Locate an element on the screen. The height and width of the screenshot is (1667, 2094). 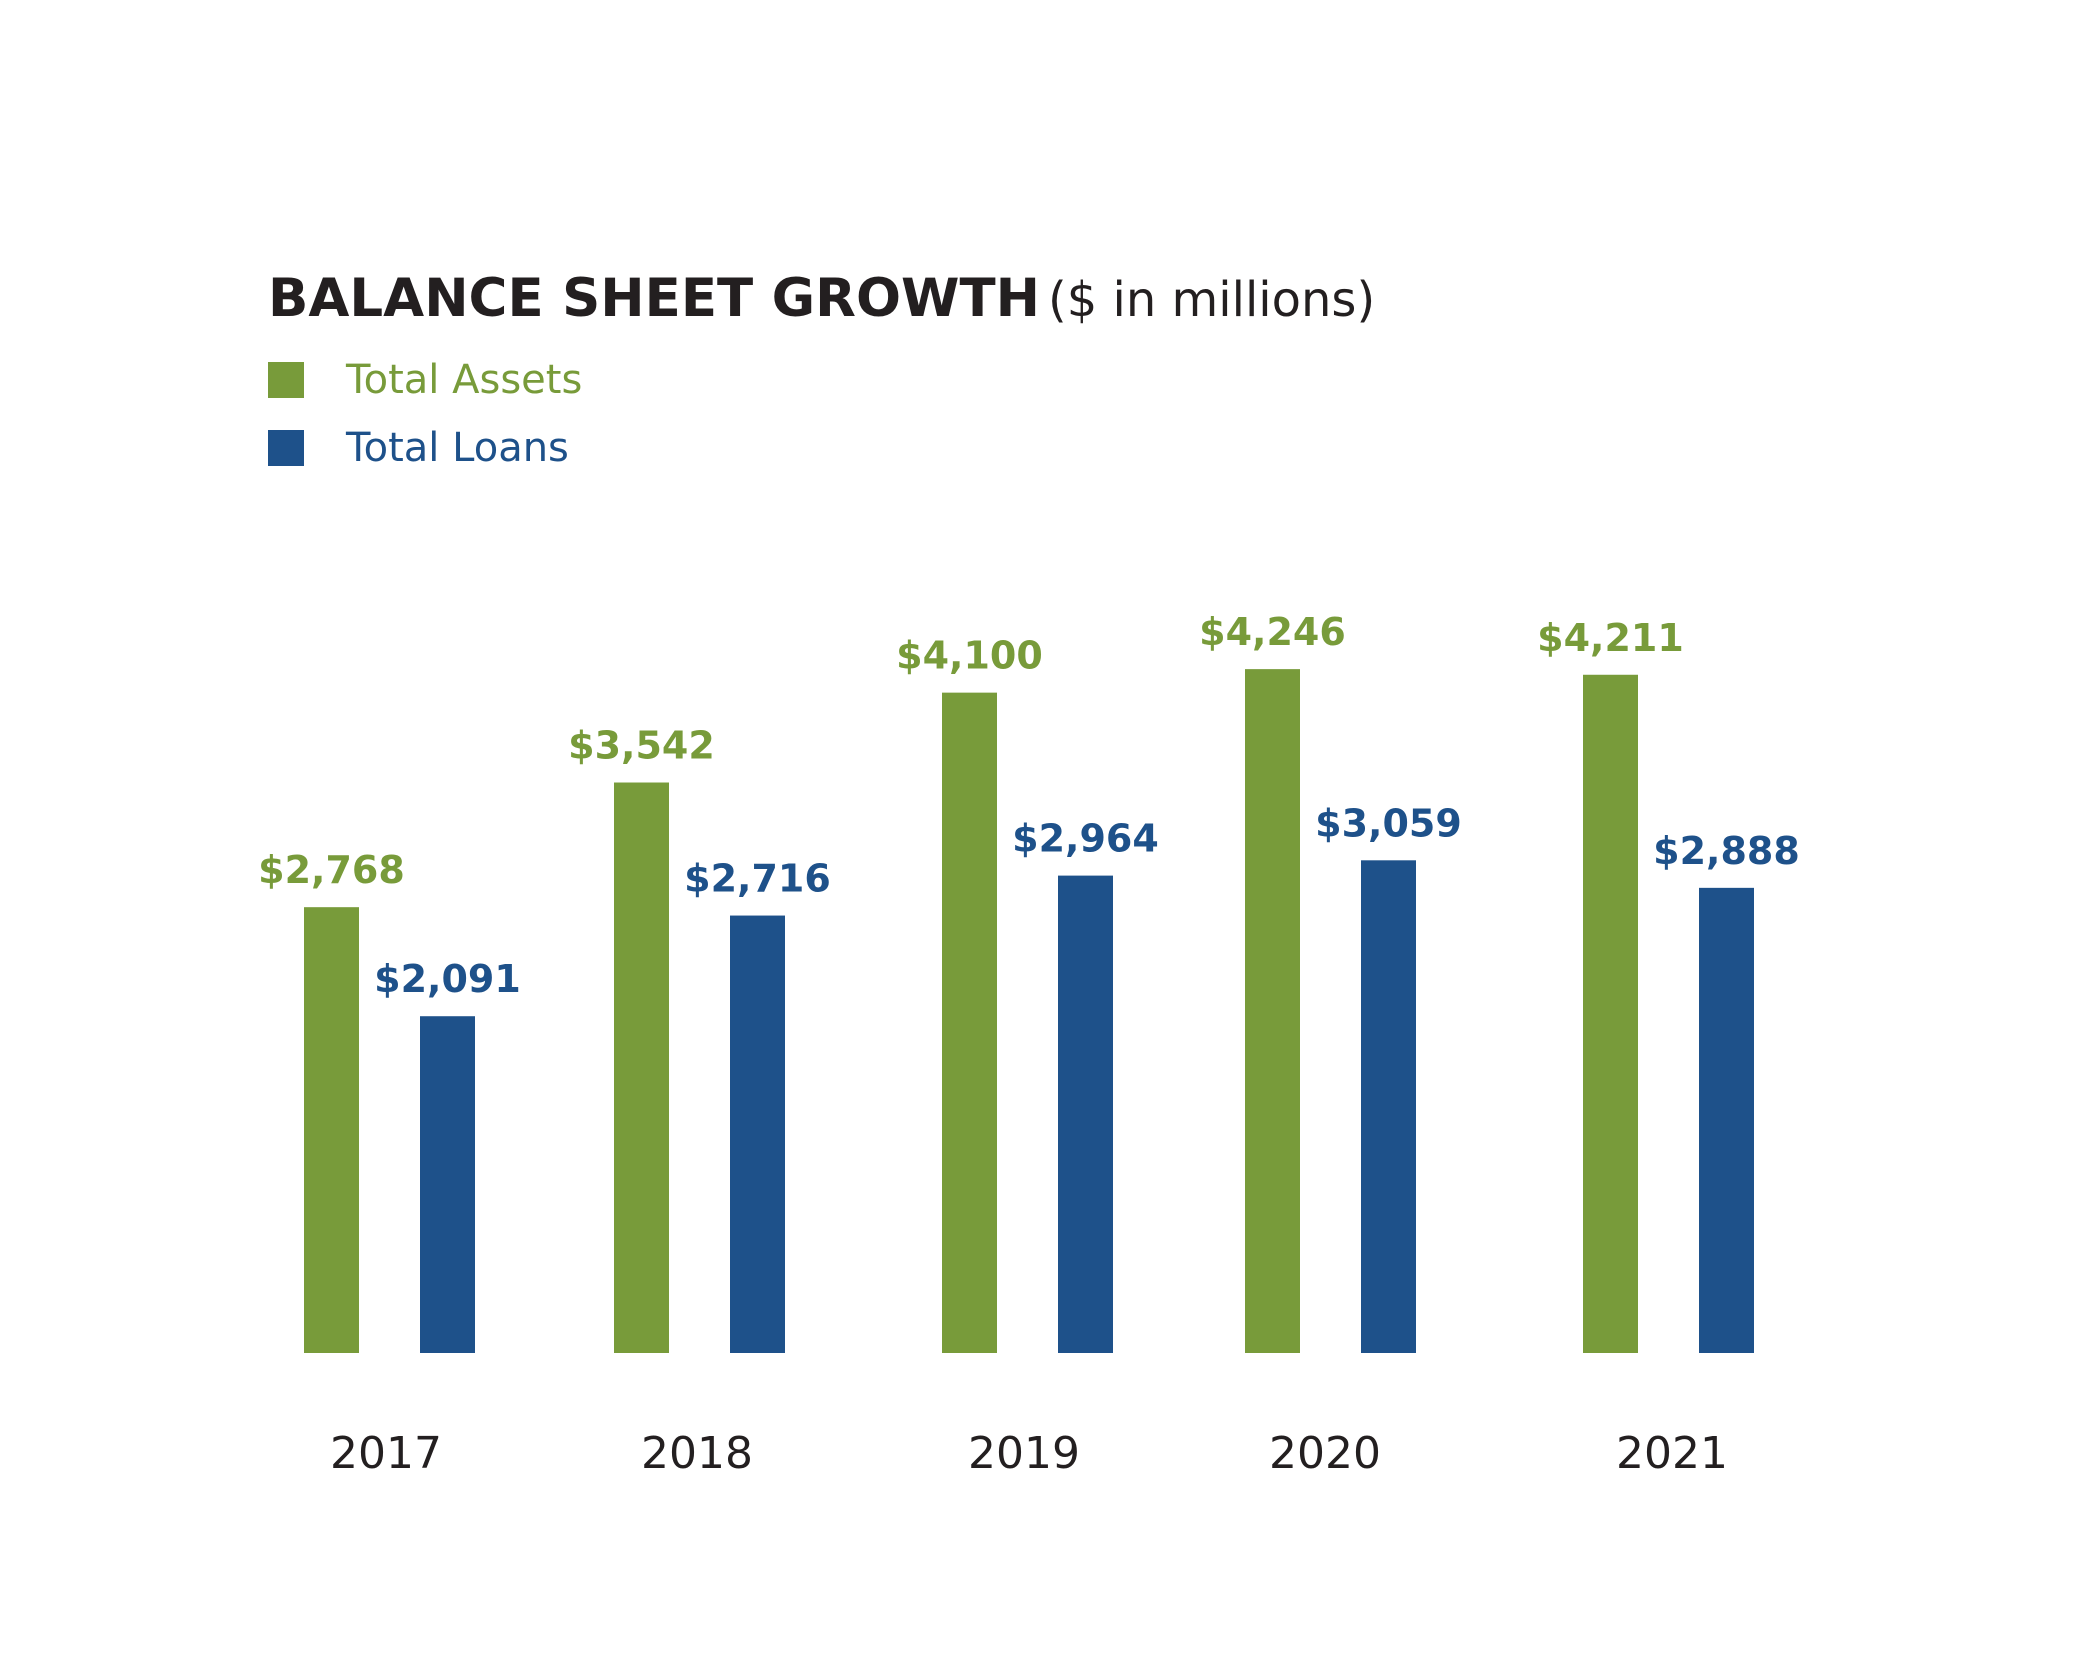
bar-total-assets-2018 is located at coordinates (641, 1067).